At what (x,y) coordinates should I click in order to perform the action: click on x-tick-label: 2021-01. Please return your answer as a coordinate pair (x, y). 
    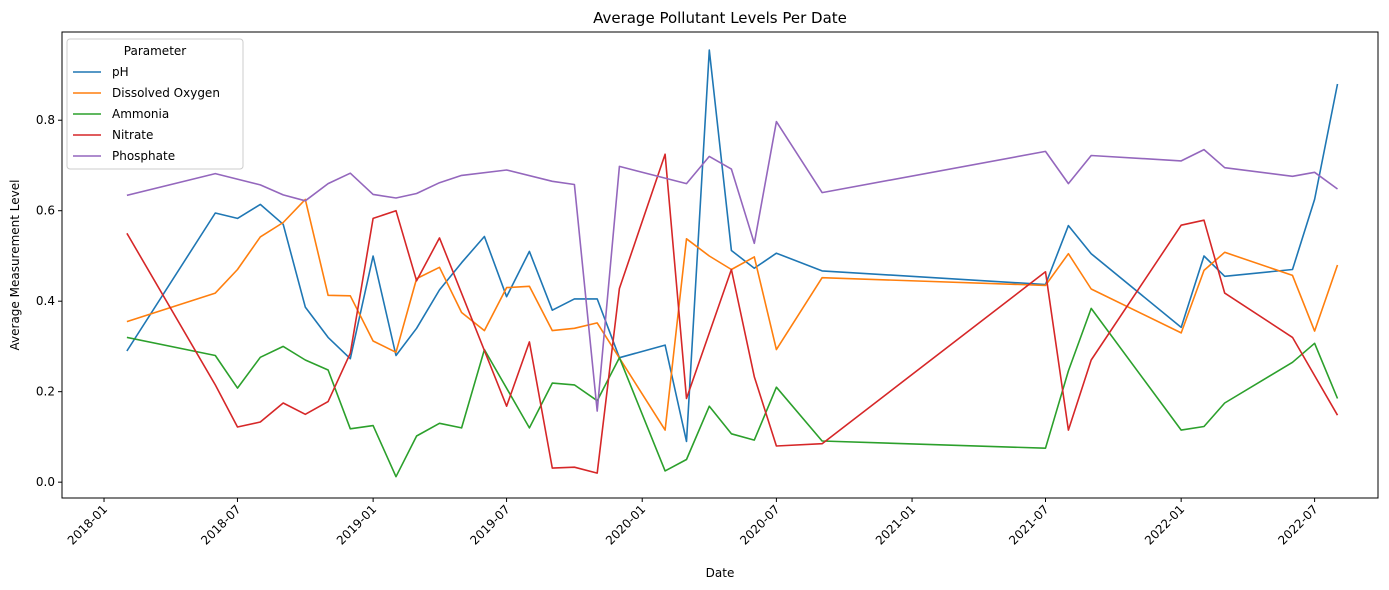
    Looking at the image, I should click on (895, 524).